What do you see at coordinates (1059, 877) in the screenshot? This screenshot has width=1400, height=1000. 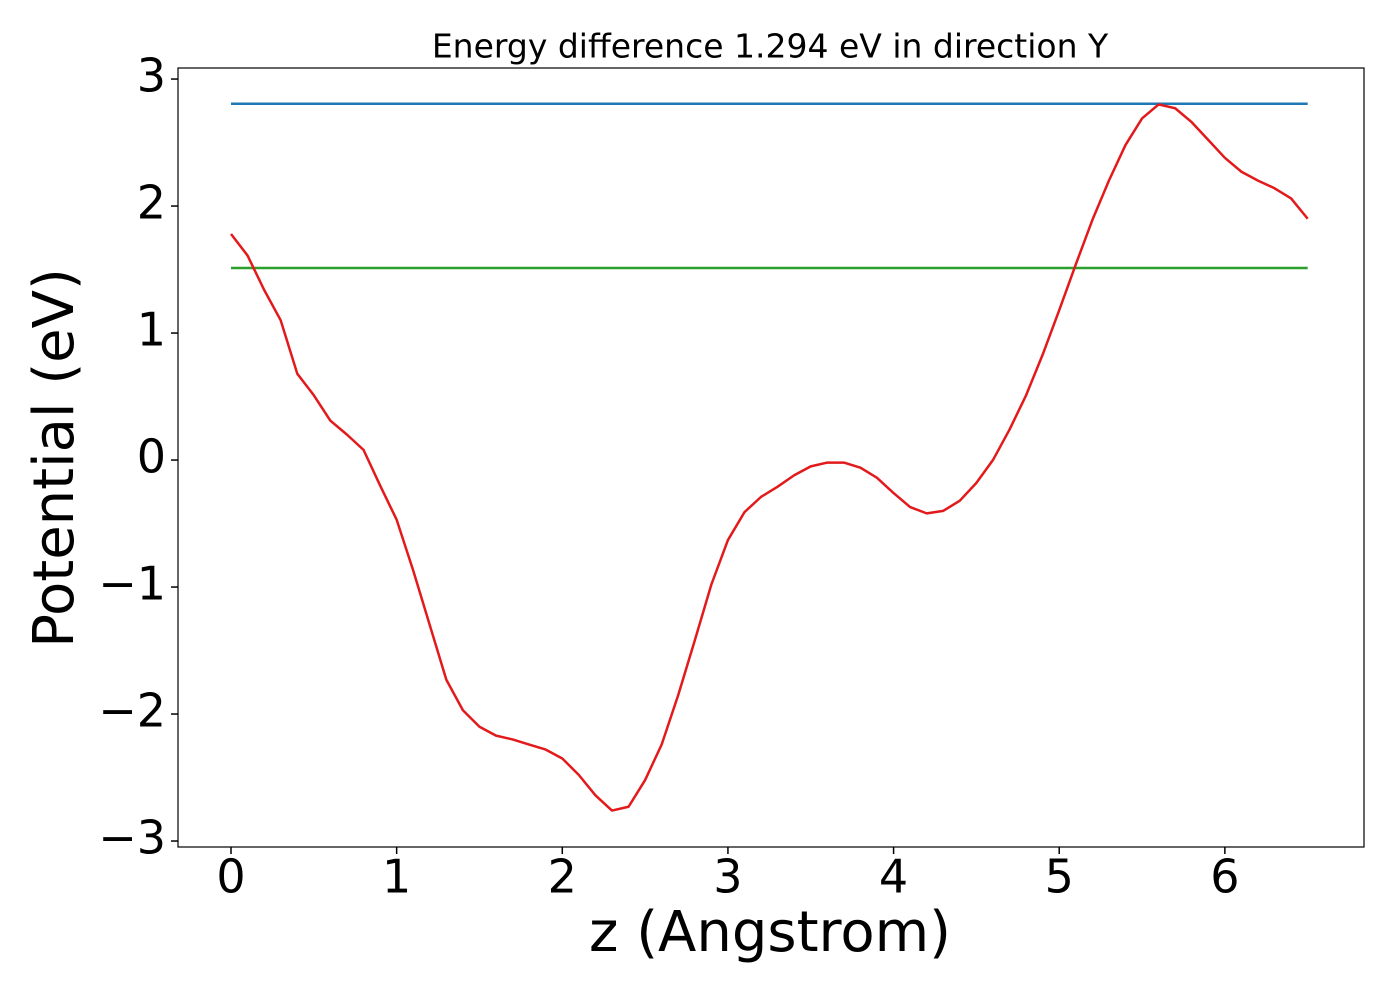 I see `x-tick-label: 5` at bounding box center [1059, 877].